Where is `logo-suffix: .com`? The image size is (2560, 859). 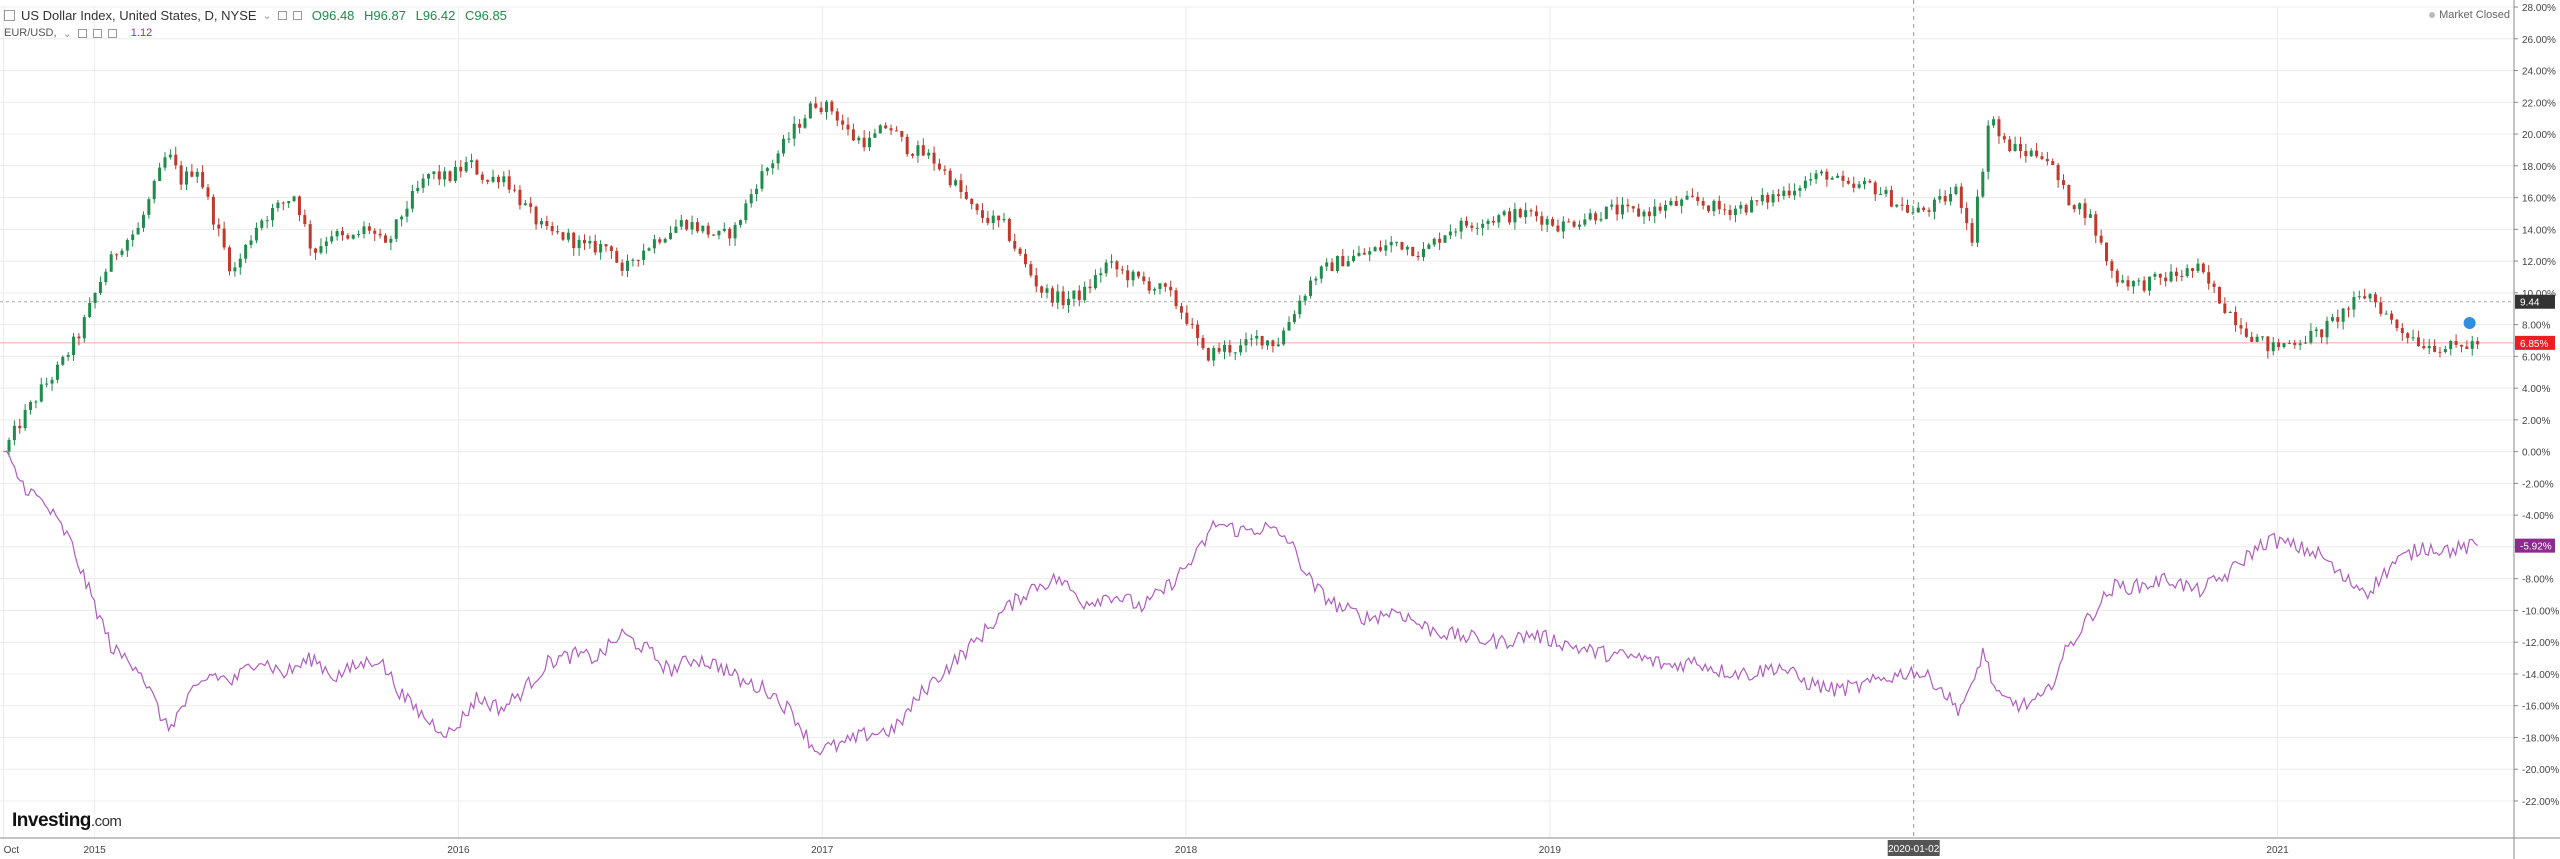 logo-suffix: .com is located at coordinates (106, 821).